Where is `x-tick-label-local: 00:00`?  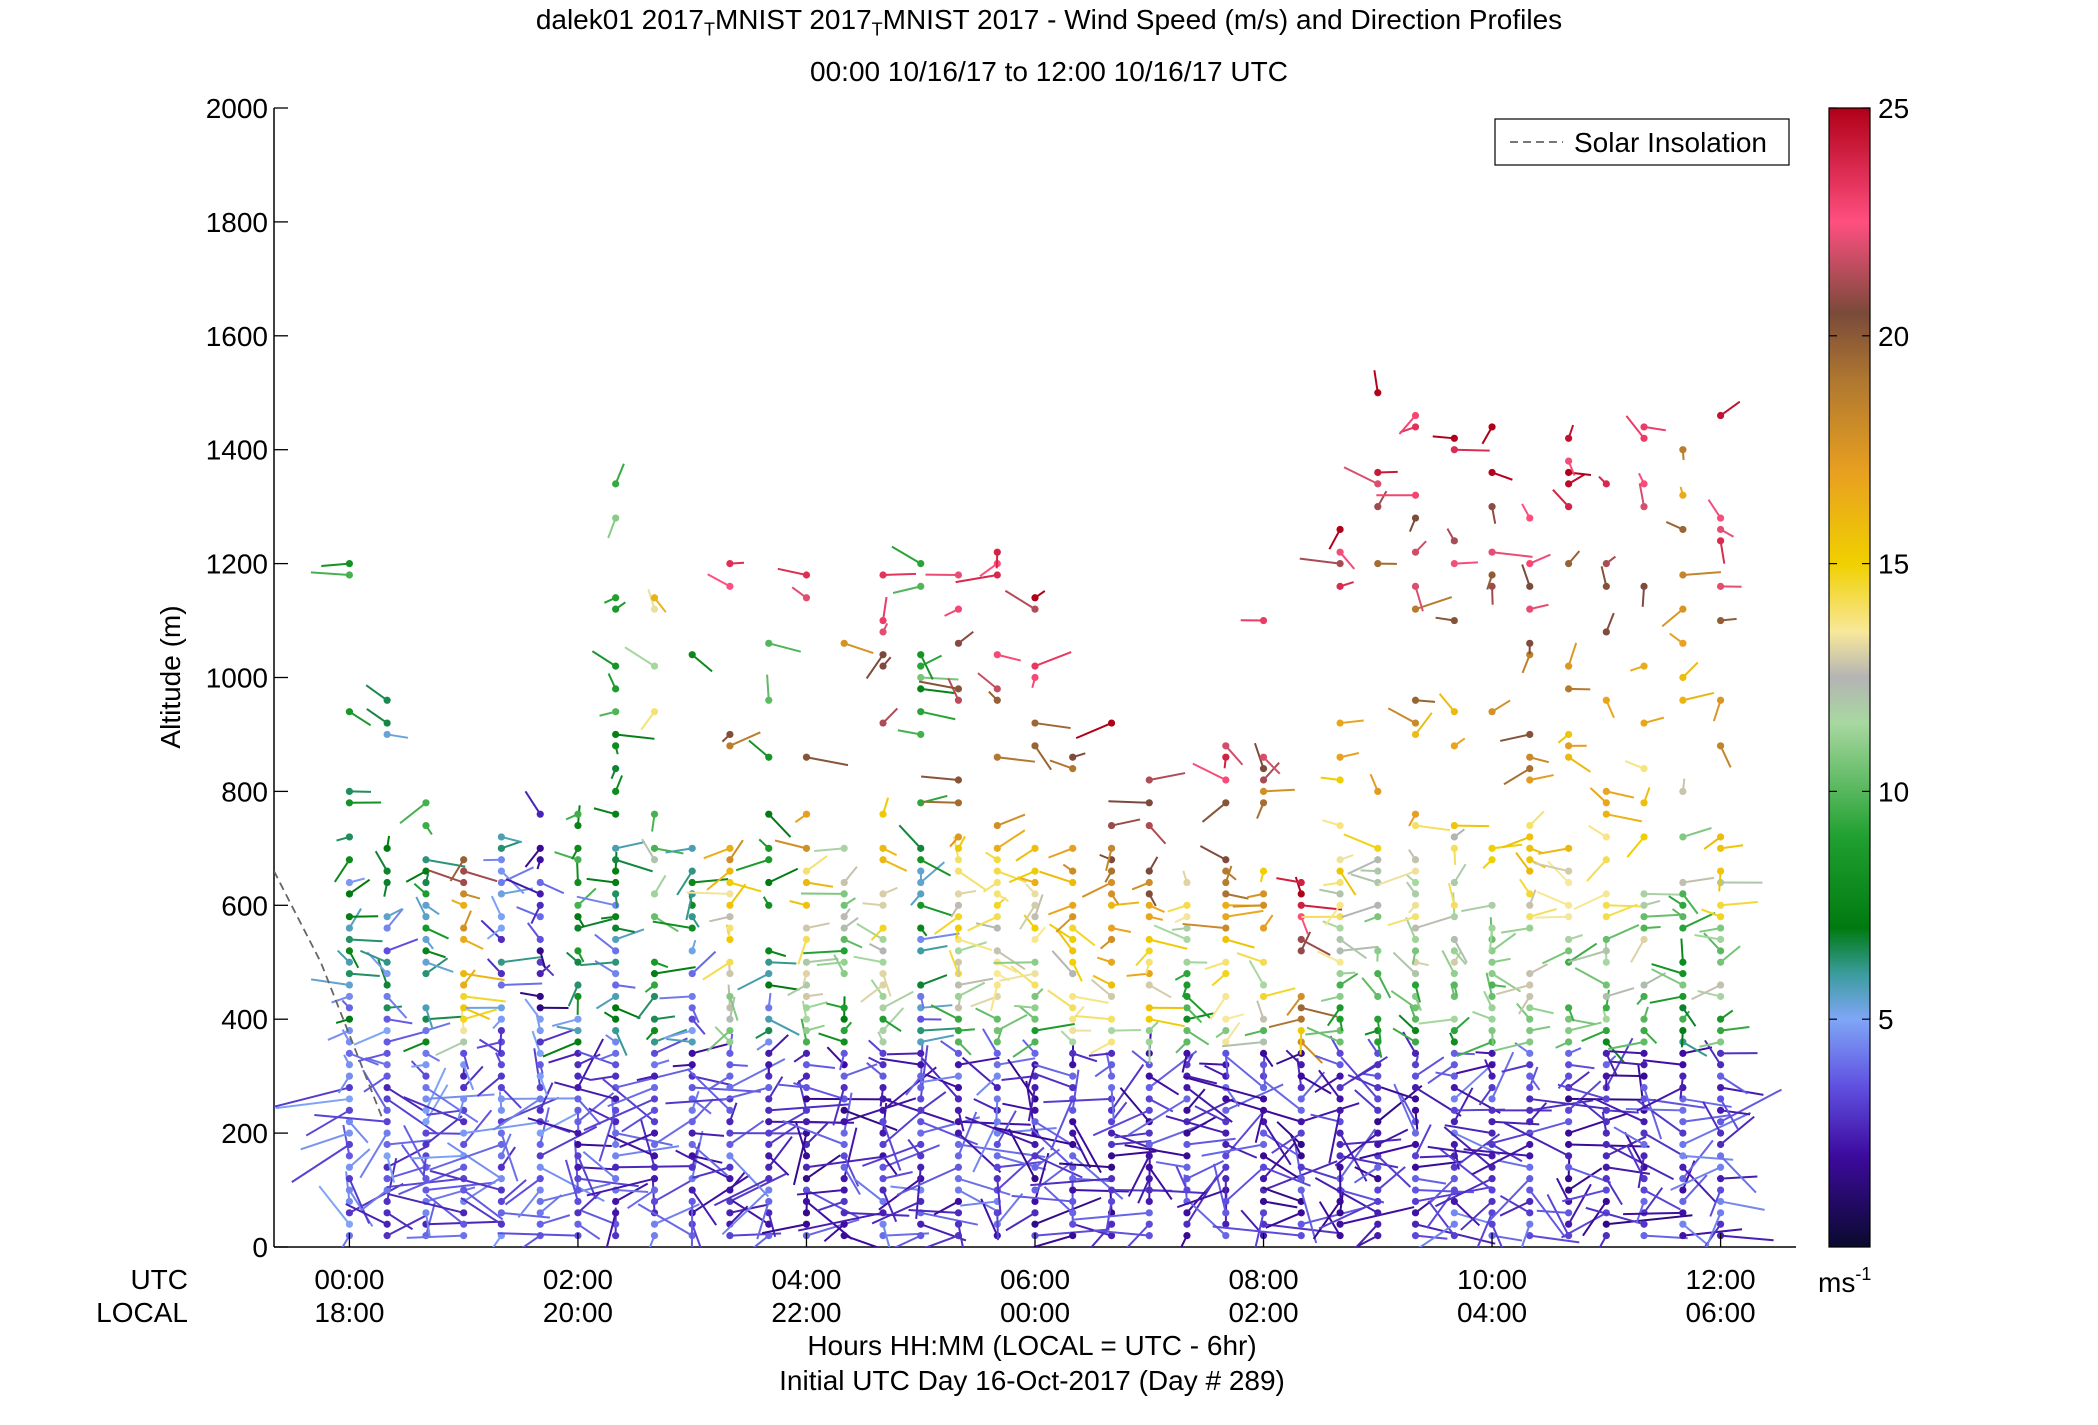
x-tick-label-local: 00:00 is located at coordinates (1035, 1312).